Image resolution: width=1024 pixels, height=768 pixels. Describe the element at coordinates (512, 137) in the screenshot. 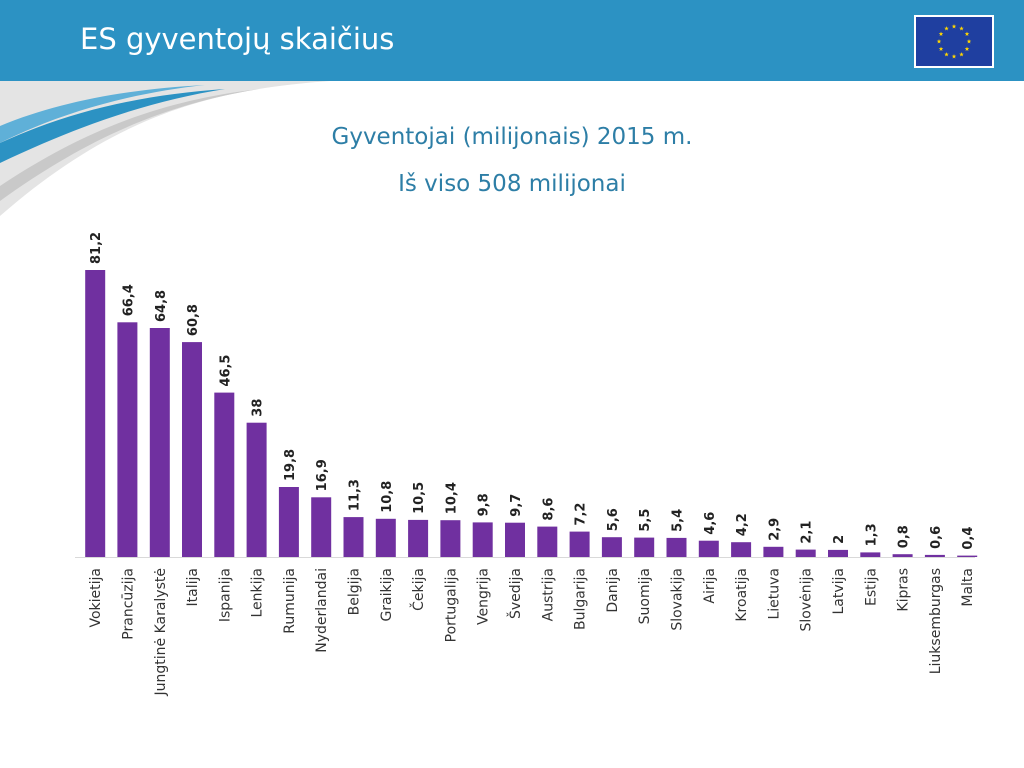

I see `chart-title: Gyventojai (milijonais) 2015 m.` at that location.